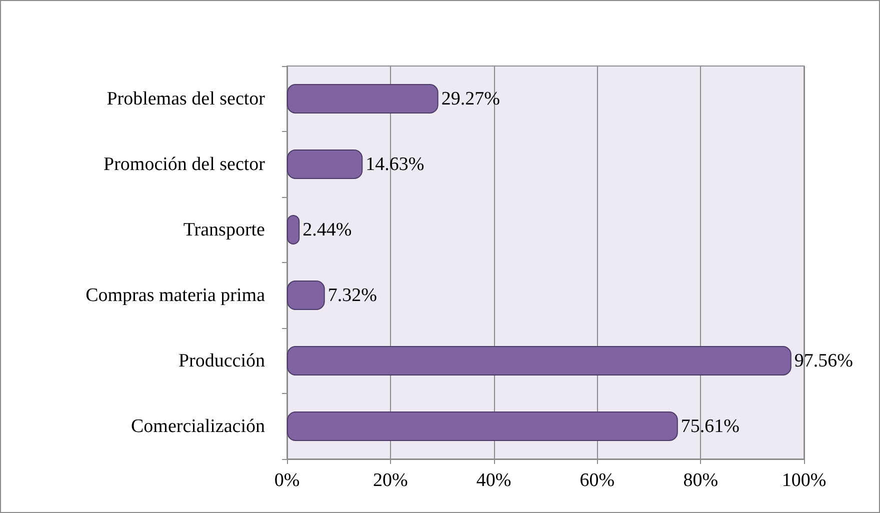 The width and height of the screenshot is (880, 513). I want to click on y-tick-label: Promoción del sector, so click(185, 164).